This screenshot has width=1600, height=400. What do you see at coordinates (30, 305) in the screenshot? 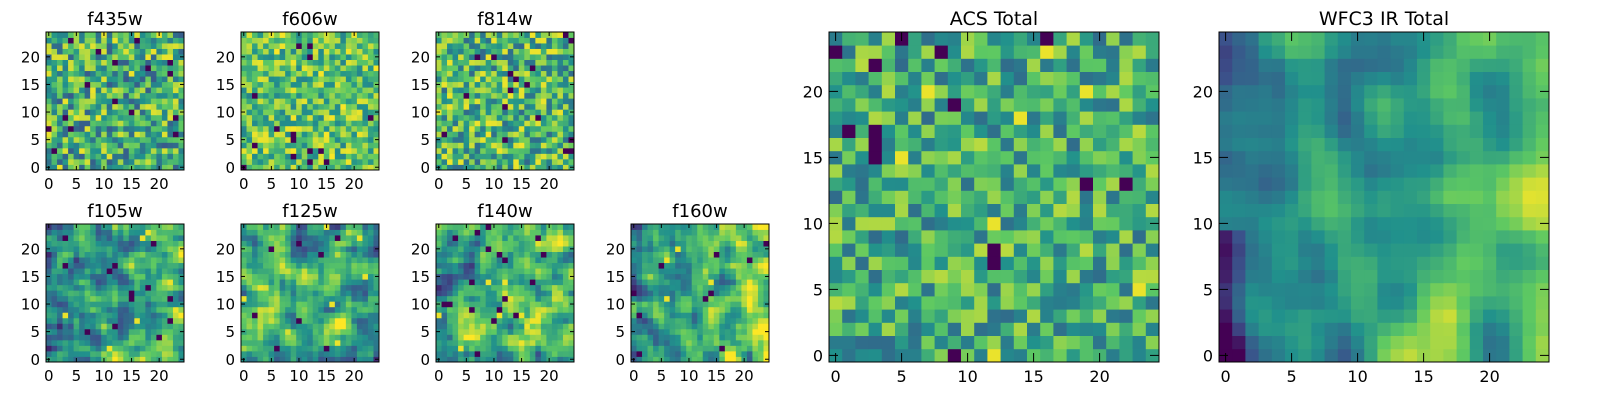
I see `y-tick-label: 10` at bounding box center [30, 305].